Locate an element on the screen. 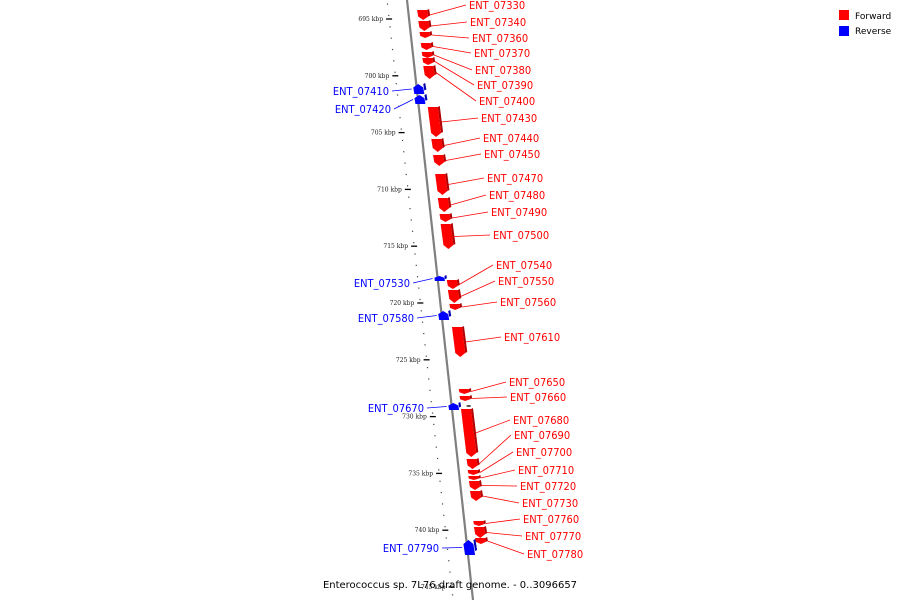  gene-label: ENT_07550 is located at coordinates (526, 281).